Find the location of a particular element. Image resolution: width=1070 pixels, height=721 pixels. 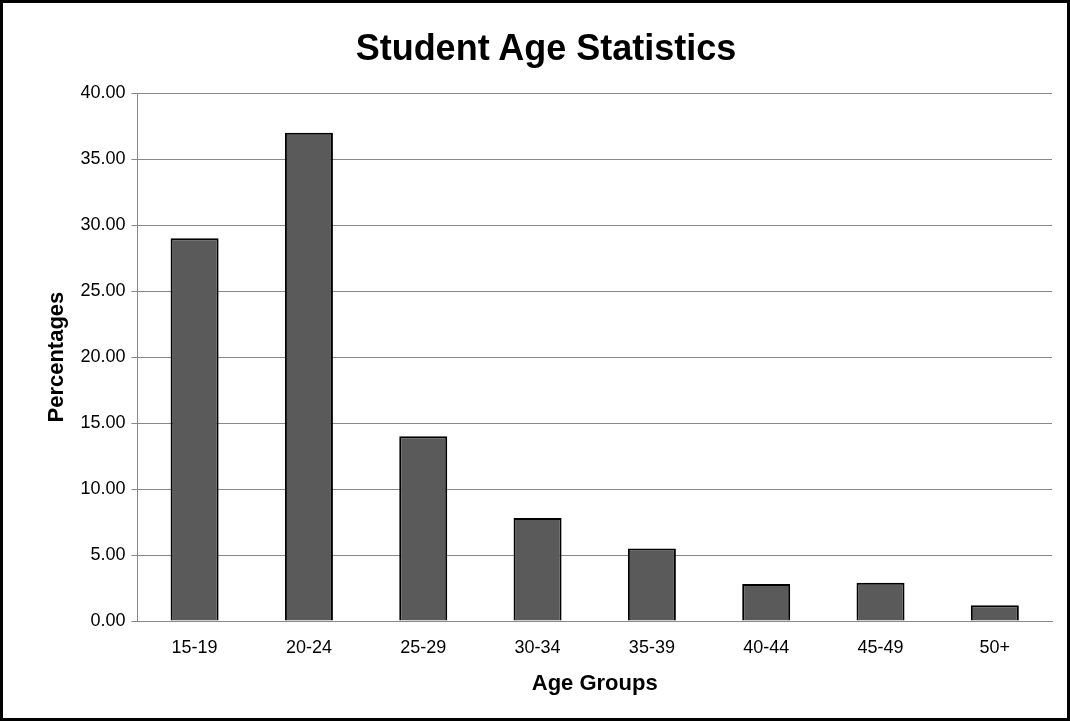

y-axis-title: Percentages is located at coordinates (56, 357).